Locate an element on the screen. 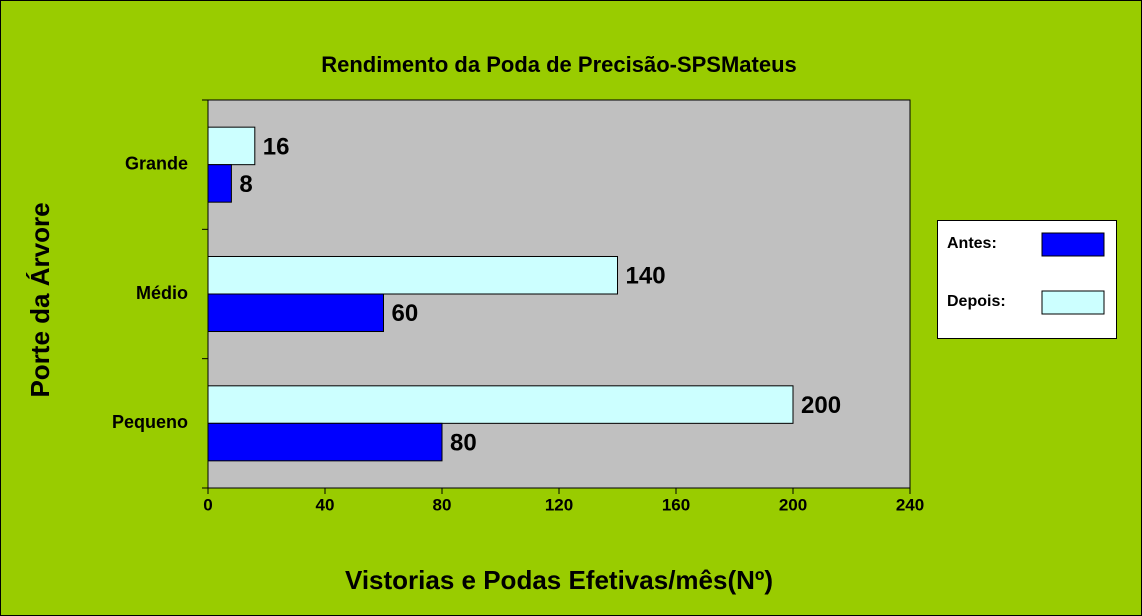 The image size is (1142, 616). y-tick-label: Grande is located at coordinates (156, 163).